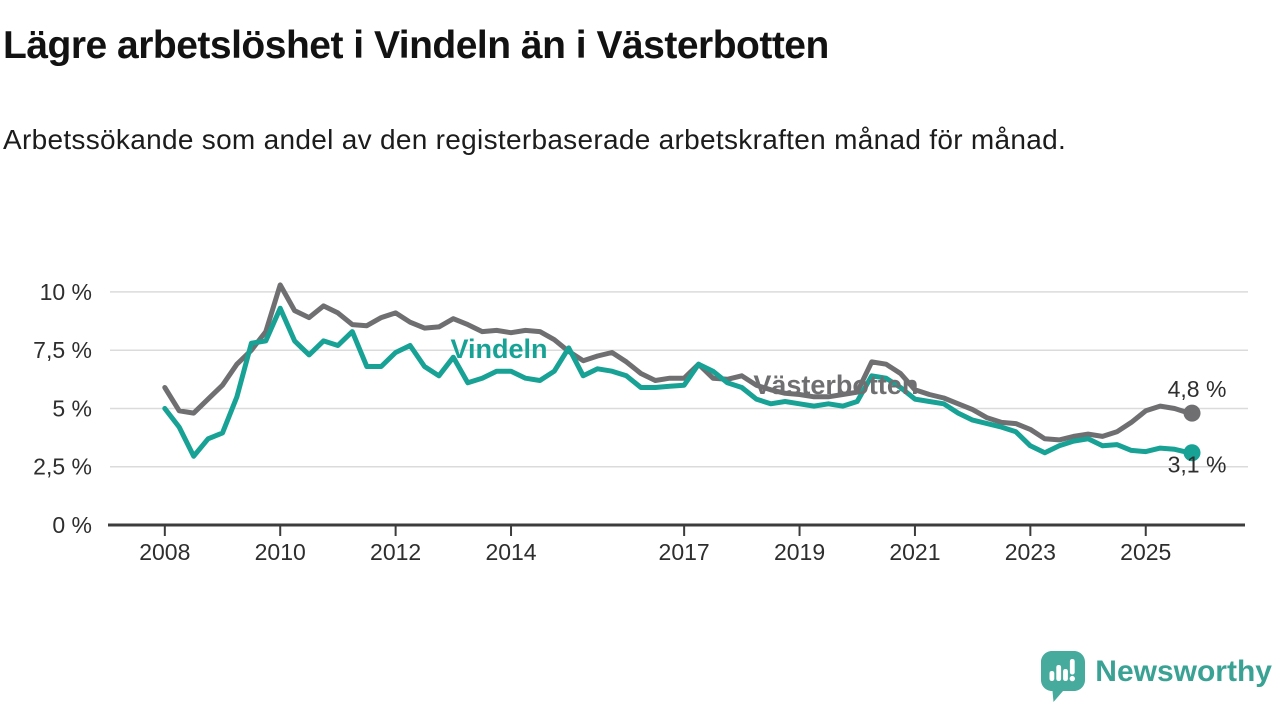  I want to click on y-axis-tick-label: 2,5 %, so click(62, 467).